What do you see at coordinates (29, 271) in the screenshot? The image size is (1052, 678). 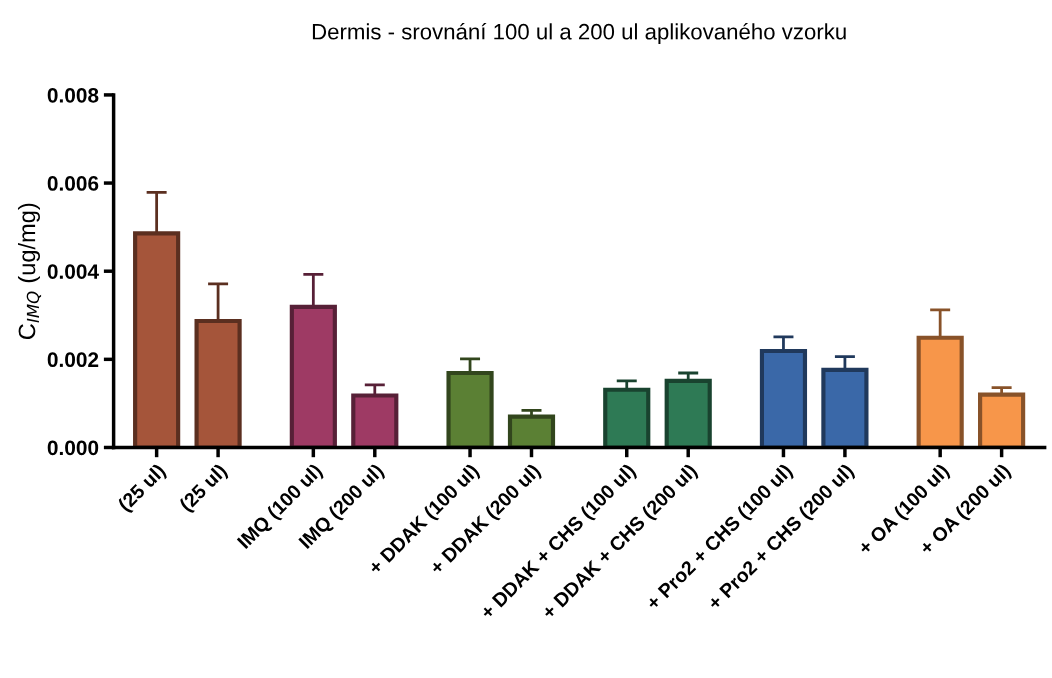 I see `y-axis-title: C$_{IMQ}$ (ug/mg)` at bounding box center [29, 271].